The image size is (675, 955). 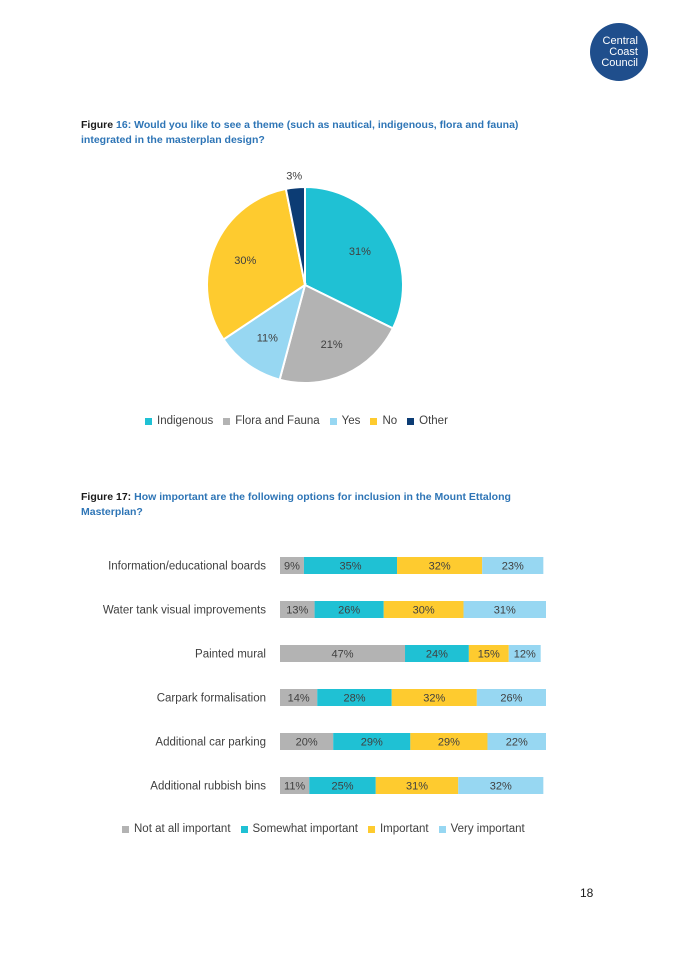 I want to click on category-label-water-tank-visual-improvements: Water tank visual improvements, so click(x=184, y=611).